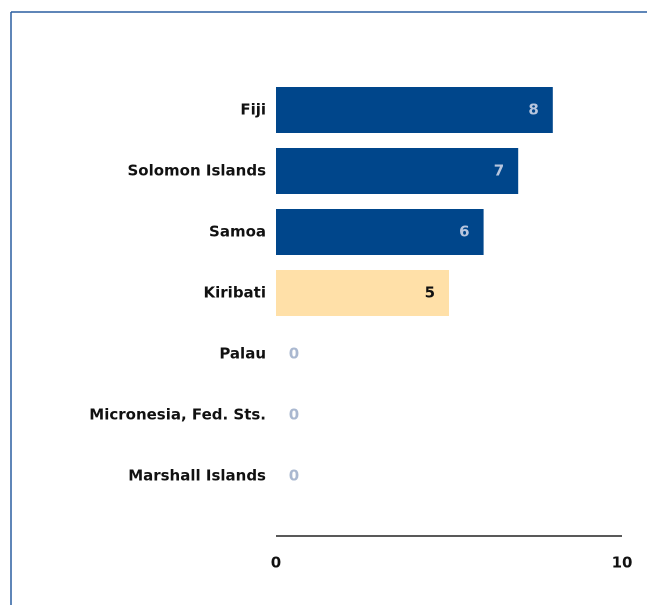  I want to click on y-tick-label: Marshall Islands, so click(197, 476).